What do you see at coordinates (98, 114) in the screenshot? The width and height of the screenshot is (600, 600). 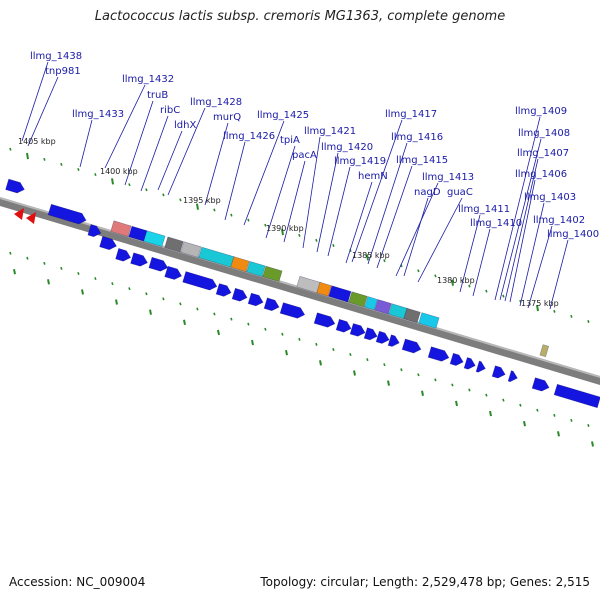 I see `gene-label: llmg_1433` at bounding box center [98, 114].